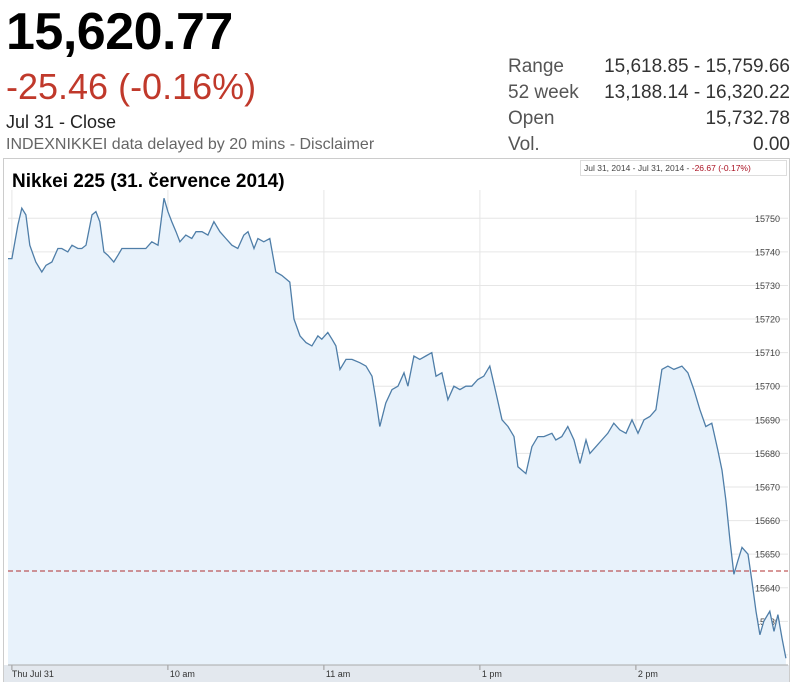 The width and height of the screenshot is (792, 683). Describe the element at coordinates (697, 66) in the screenshot. I see `stat-value: 15,618.85 - 15,759.66` at that location.